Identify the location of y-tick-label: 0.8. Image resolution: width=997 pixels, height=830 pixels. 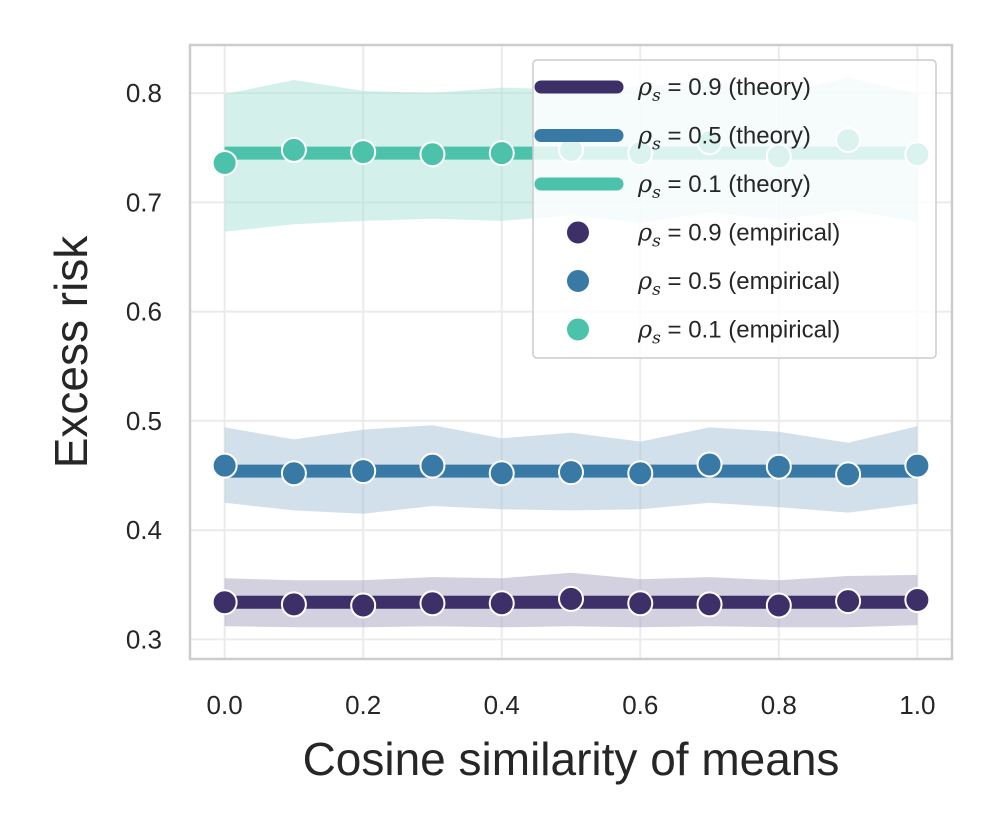
(144, 93).